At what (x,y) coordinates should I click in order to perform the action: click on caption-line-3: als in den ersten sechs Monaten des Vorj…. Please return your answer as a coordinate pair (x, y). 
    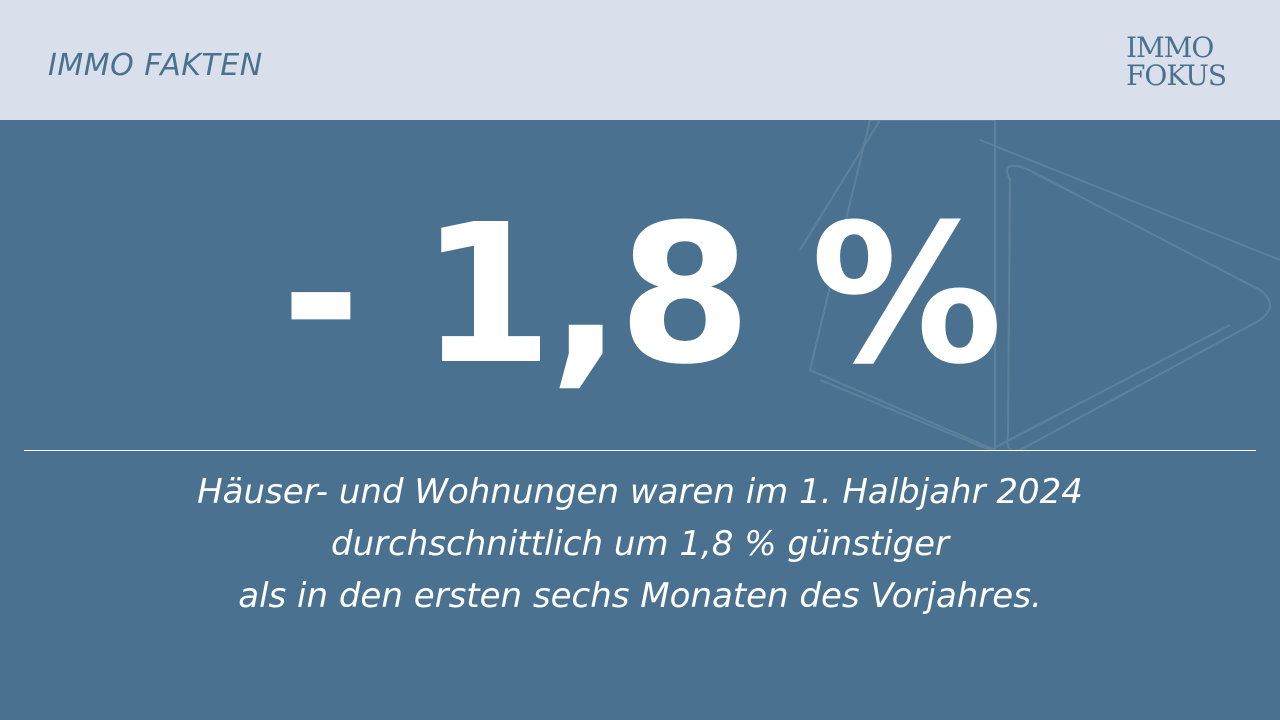
    Looking at the image, I should click on (640, 596).